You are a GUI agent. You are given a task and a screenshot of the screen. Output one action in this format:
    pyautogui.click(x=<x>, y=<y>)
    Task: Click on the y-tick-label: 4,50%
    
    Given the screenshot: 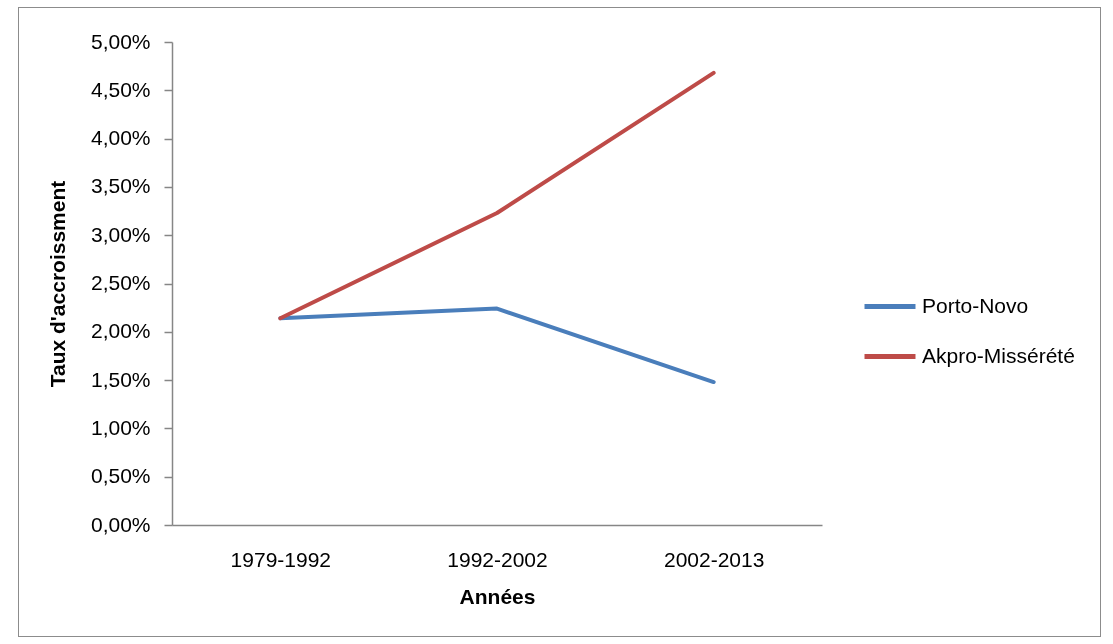 What is the action you would take?
    pyautogui.click(x=120, y=89)
    